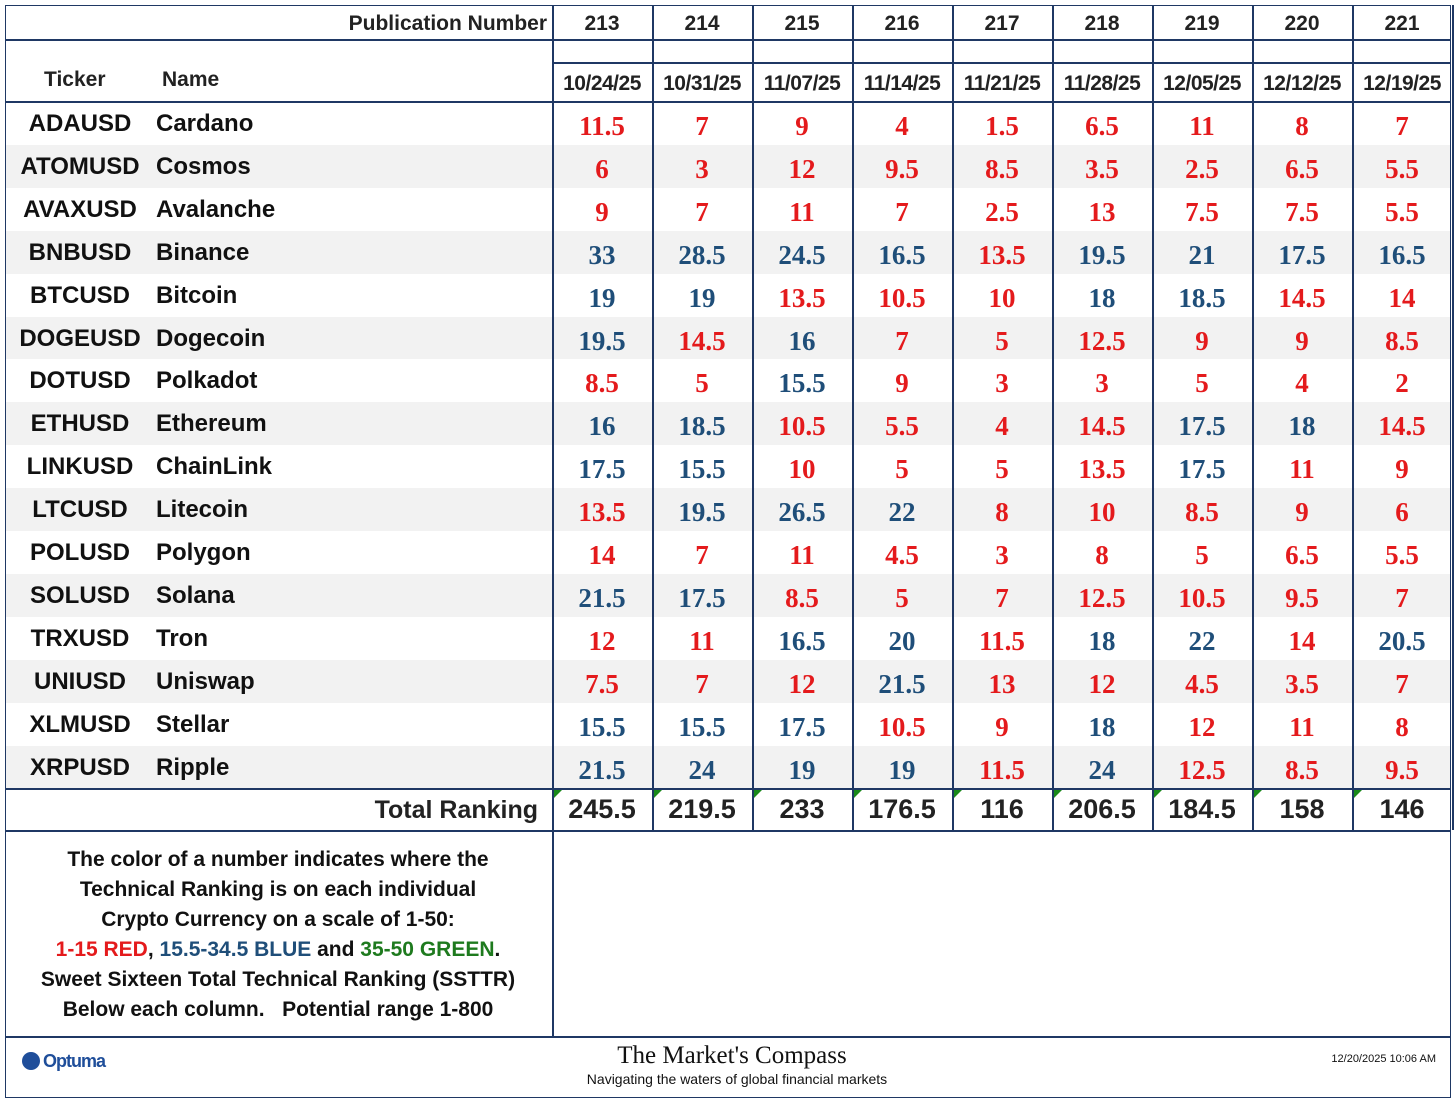  I want to click on rank-value: 2, so click(1402, 383).